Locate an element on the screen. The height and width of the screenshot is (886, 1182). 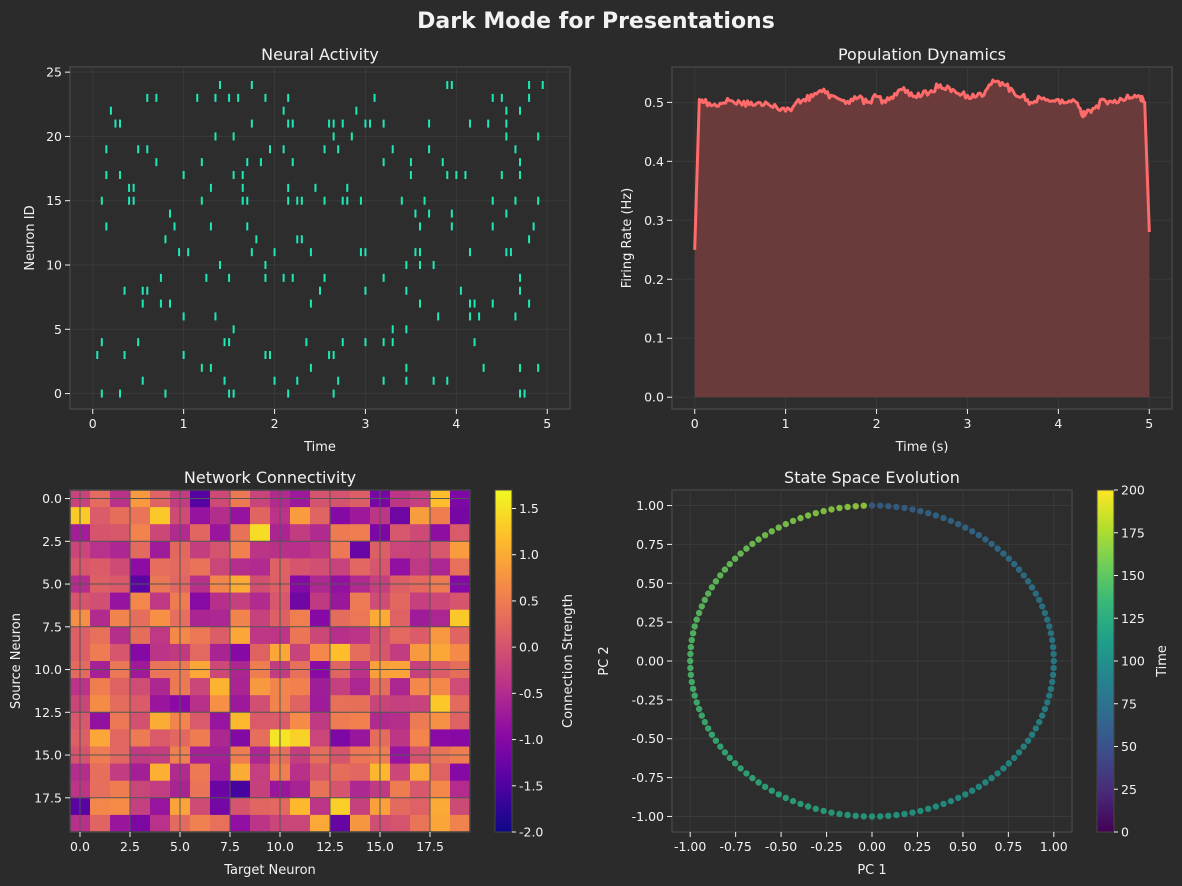
colorbar-tick-label: 50 is located at coordinates (1129, 746).